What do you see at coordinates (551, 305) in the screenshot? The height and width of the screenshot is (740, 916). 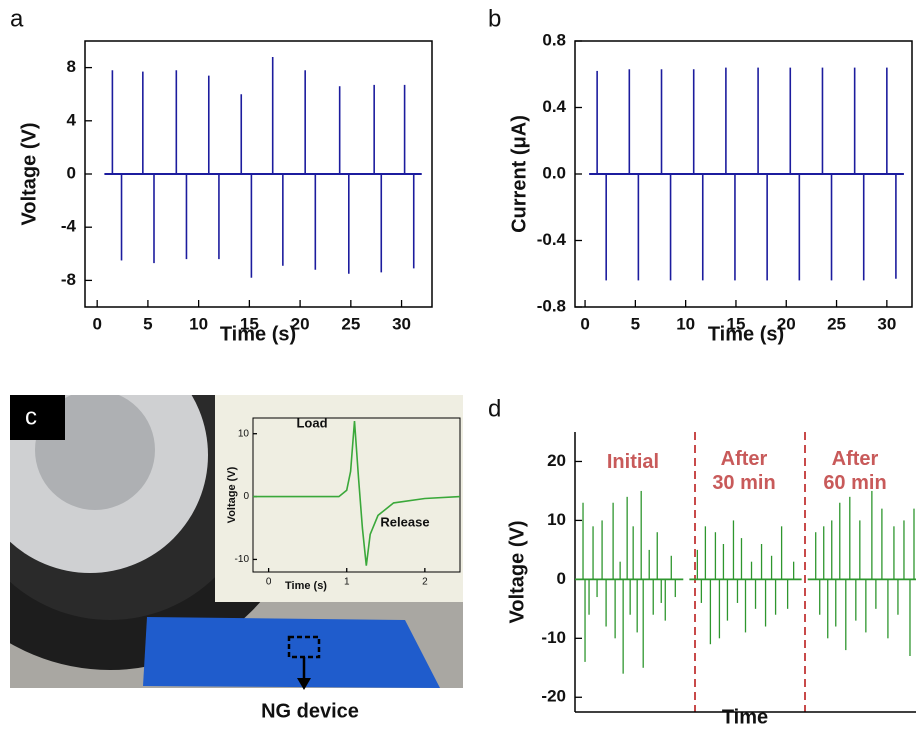 I see `y-tick-label: -0.8` at bounding box center [551, 305].